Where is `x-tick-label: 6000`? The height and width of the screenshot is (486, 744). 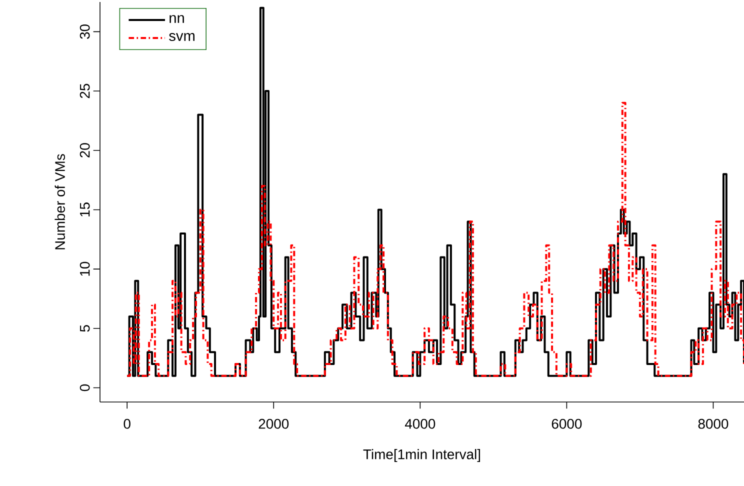 x-tick-label: 6000 is located at coordinates (567, 423).